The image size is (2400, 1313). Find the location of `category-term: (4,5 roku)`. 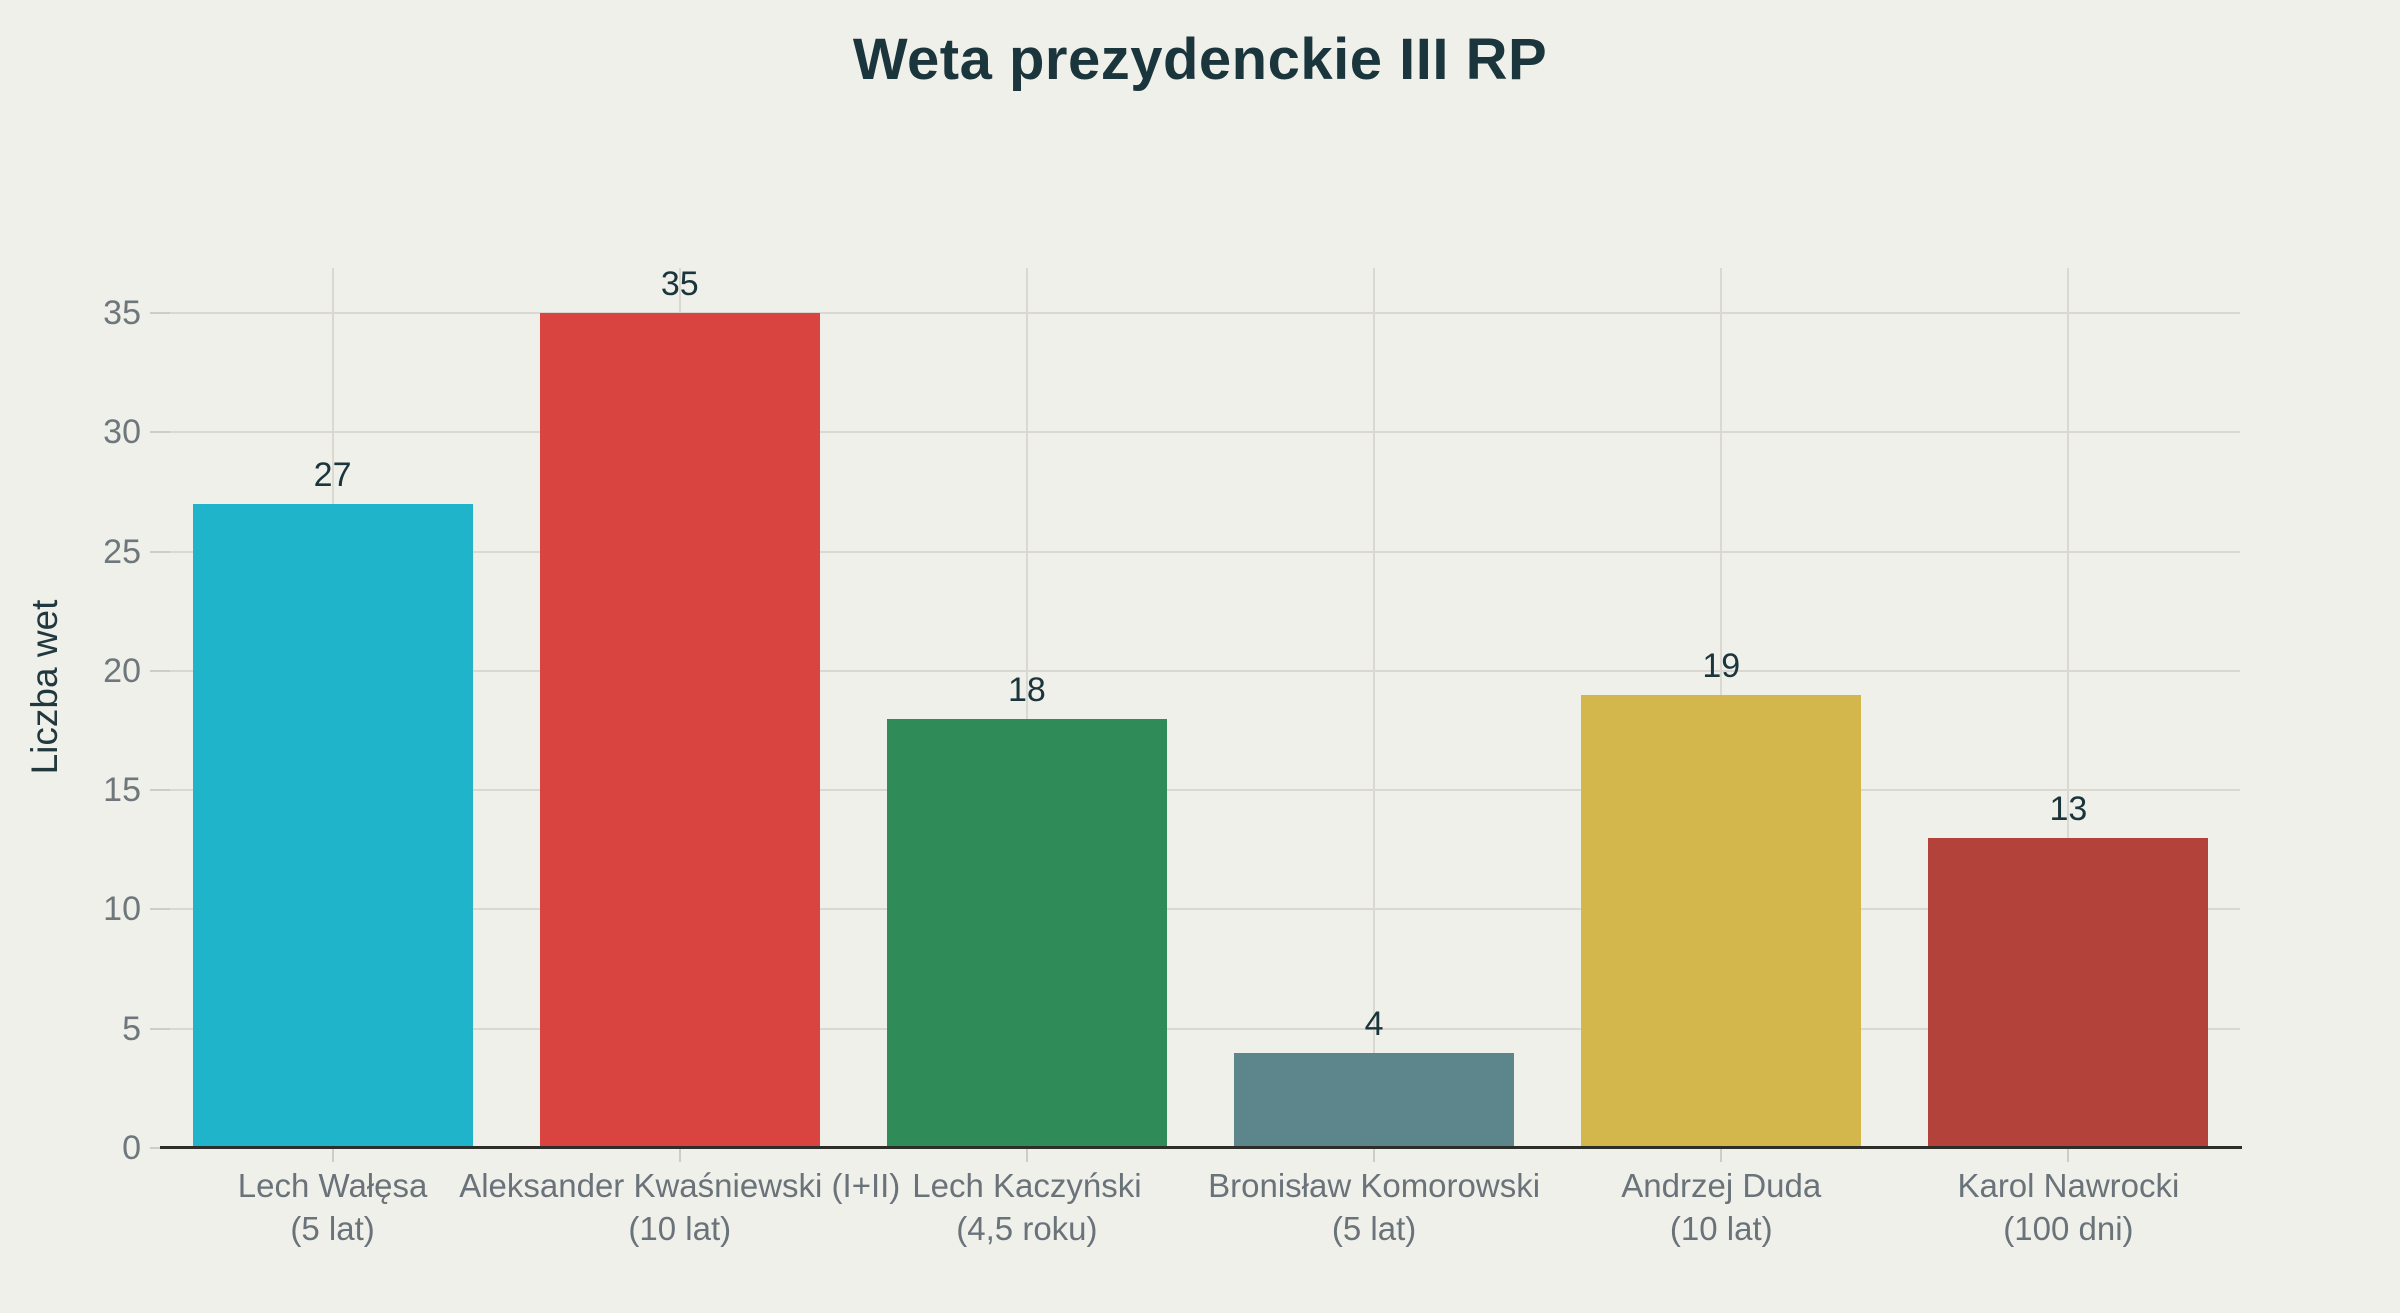

category-term: (4,5 roku) is located at coordinates (1027, 1228).